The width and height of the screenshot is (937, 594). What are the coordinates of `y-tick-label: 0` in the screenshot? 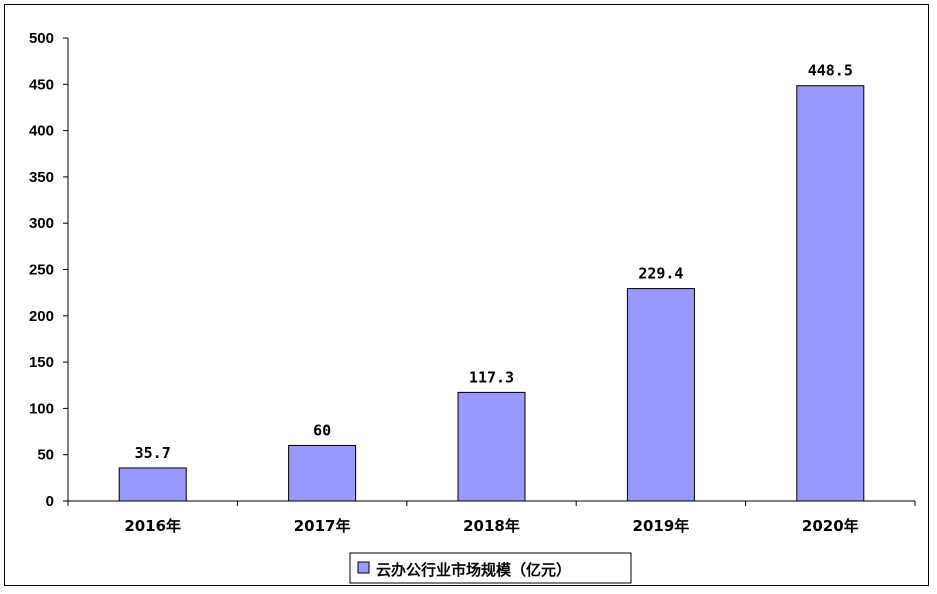 It's located at (50, 501).